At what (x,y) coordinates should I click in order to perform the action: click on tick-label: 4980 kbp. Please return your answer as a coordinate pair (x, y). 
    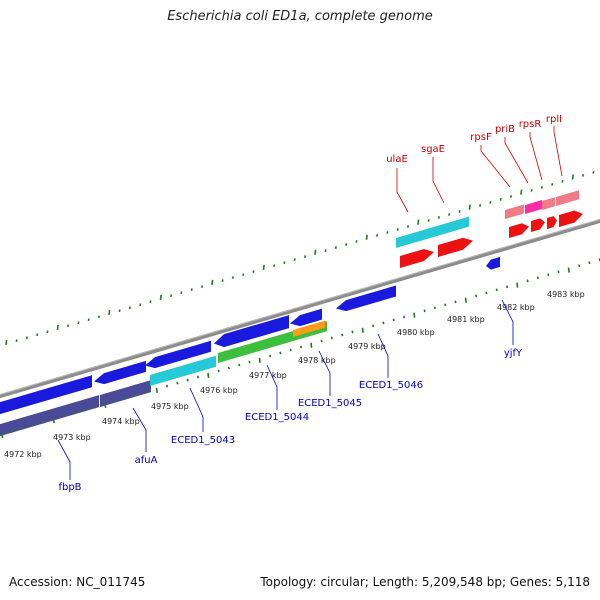
    Looking at the image, I should click on (416, 332).